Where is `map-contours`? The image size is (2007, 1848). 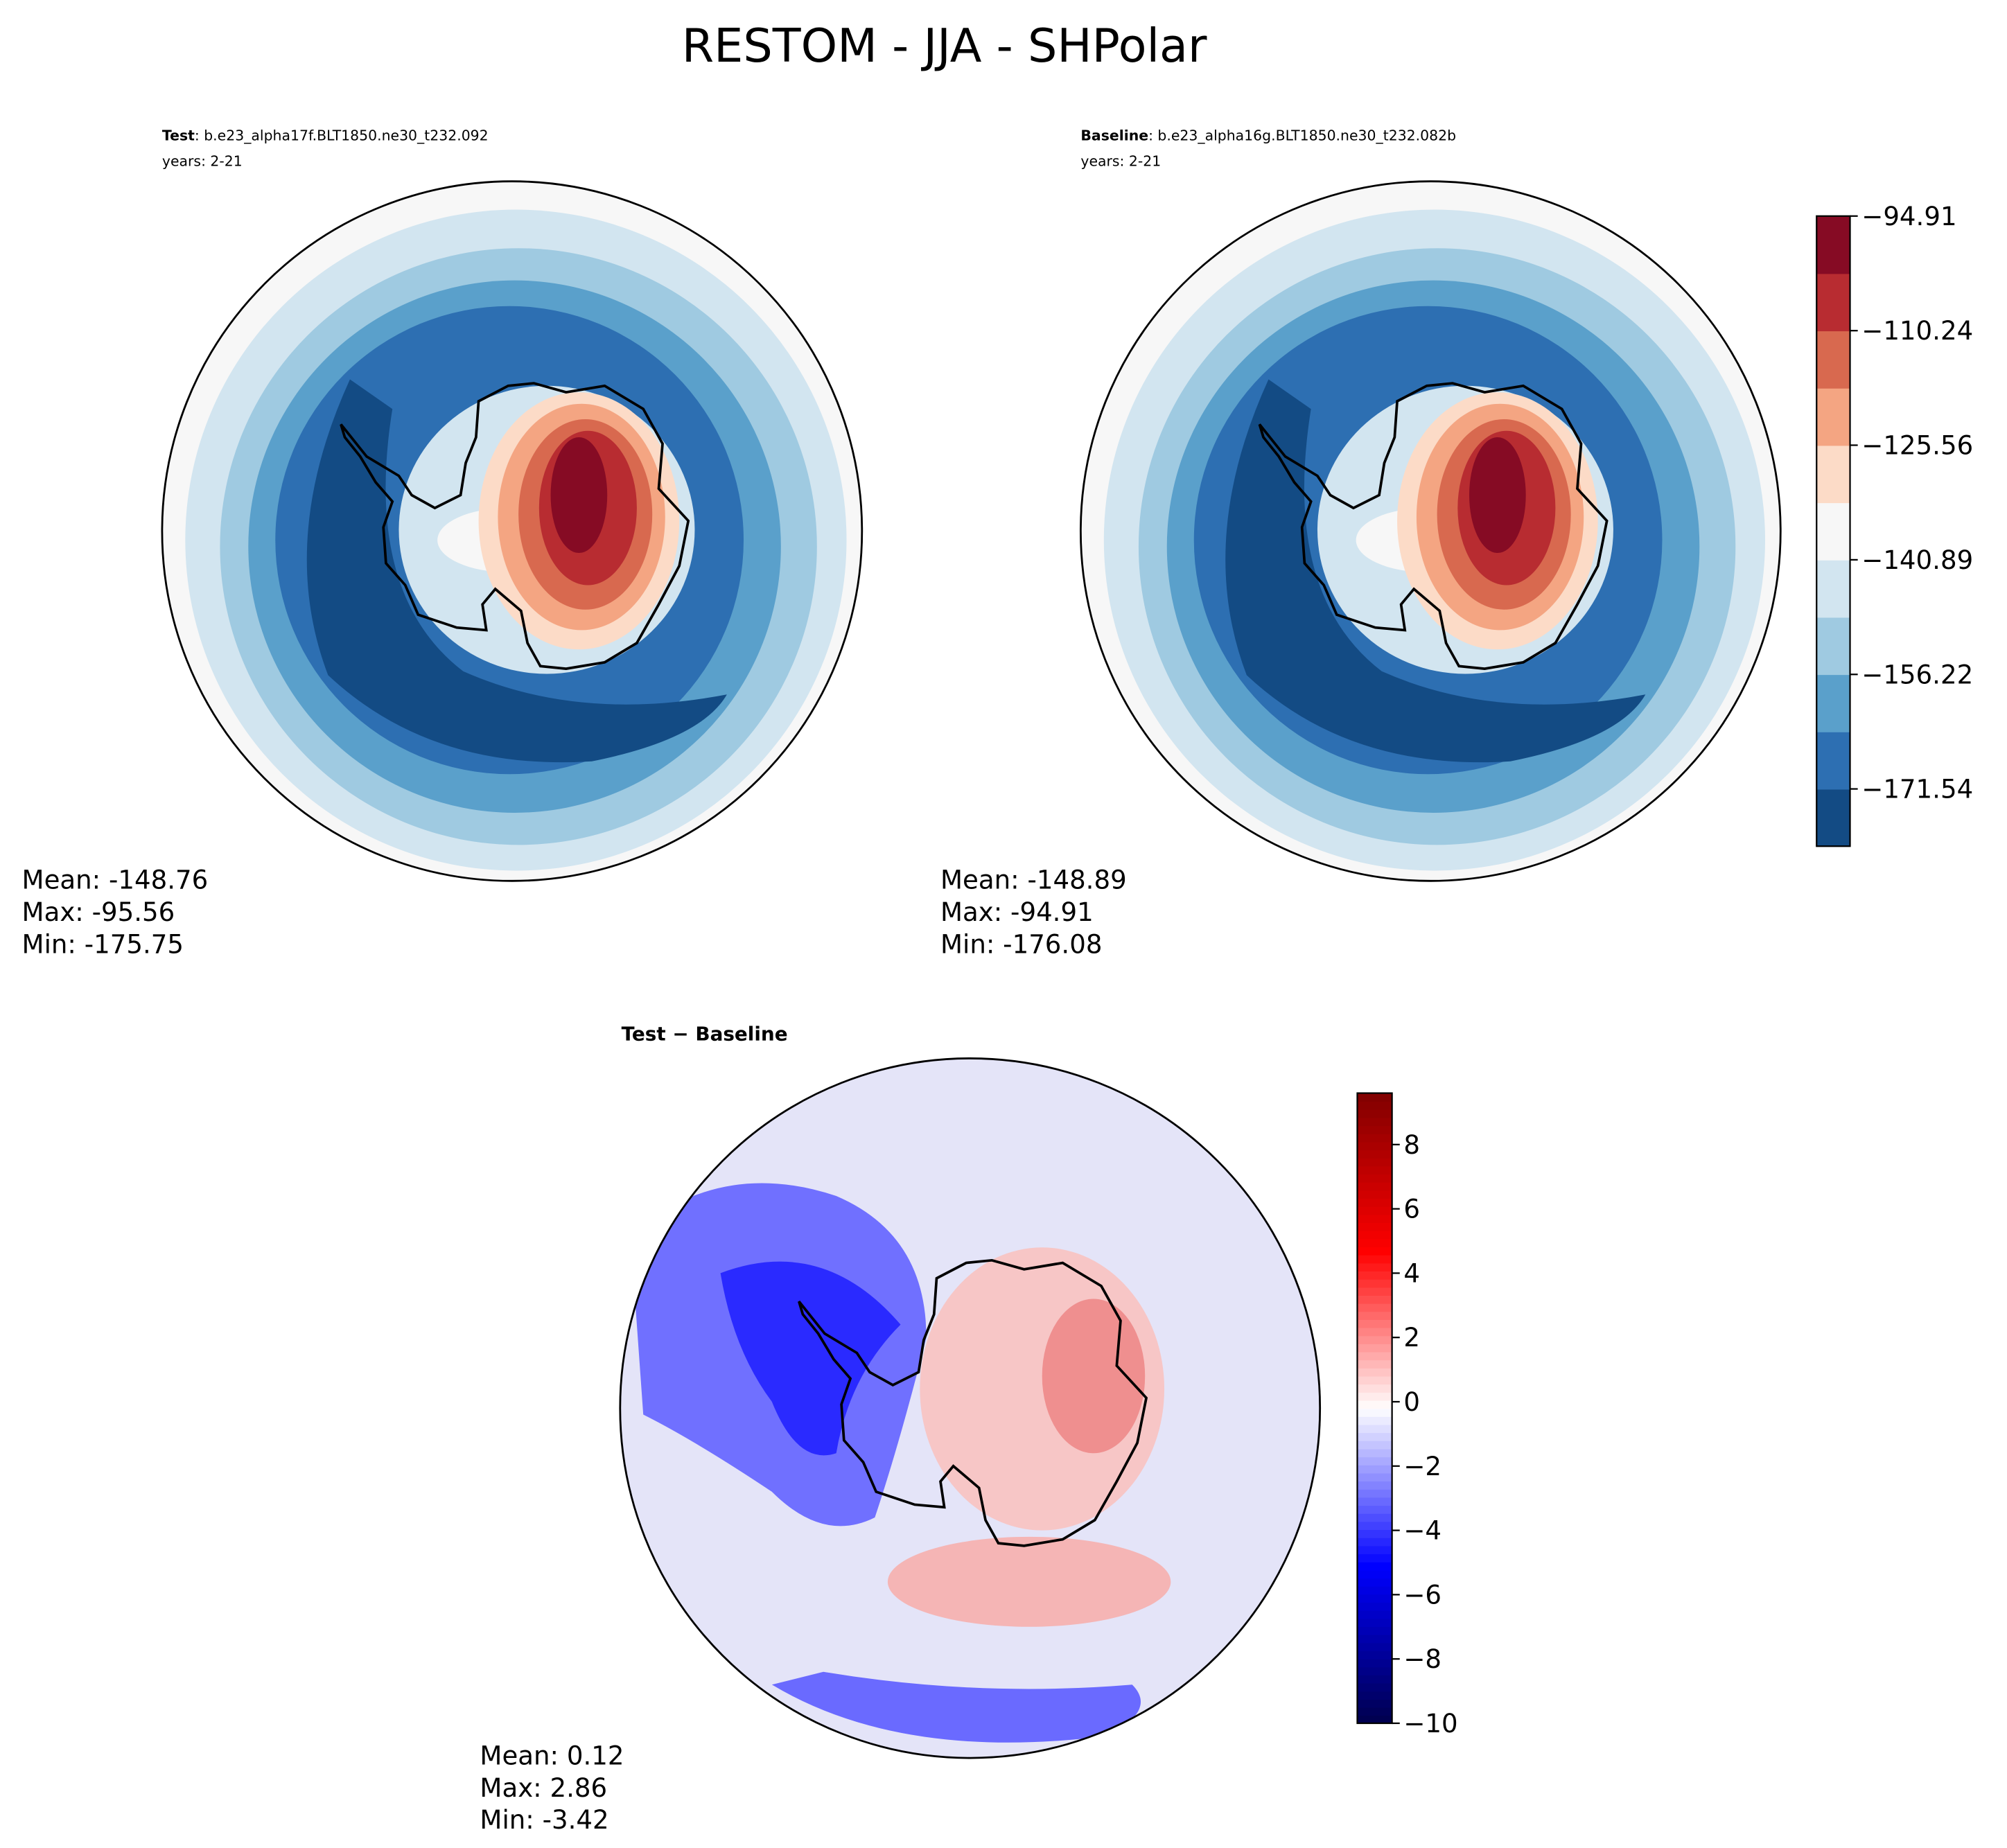
map-contours is located at coordinates (900, 1463).